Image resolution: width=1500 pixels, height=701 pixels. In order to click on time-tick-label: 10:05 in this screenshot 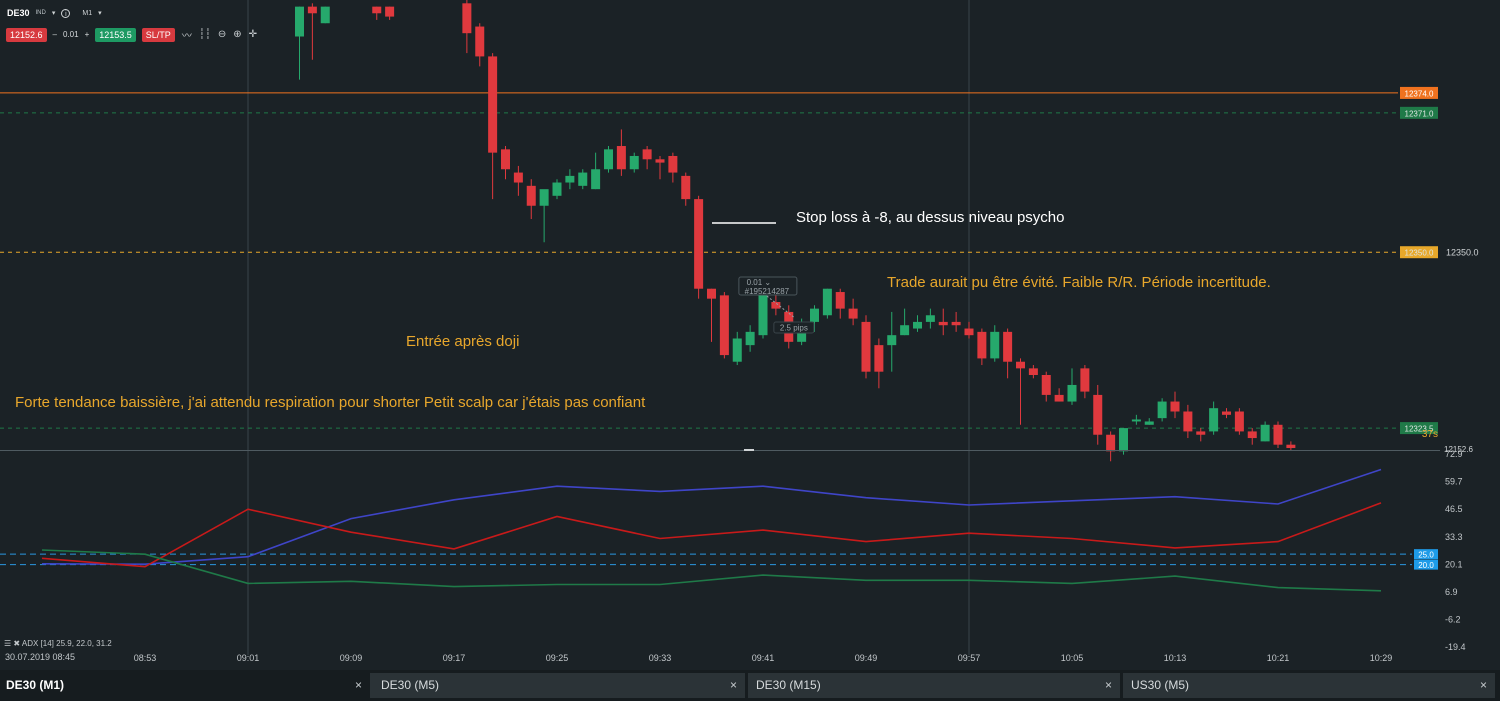, I will do `click(1072, 658)`.